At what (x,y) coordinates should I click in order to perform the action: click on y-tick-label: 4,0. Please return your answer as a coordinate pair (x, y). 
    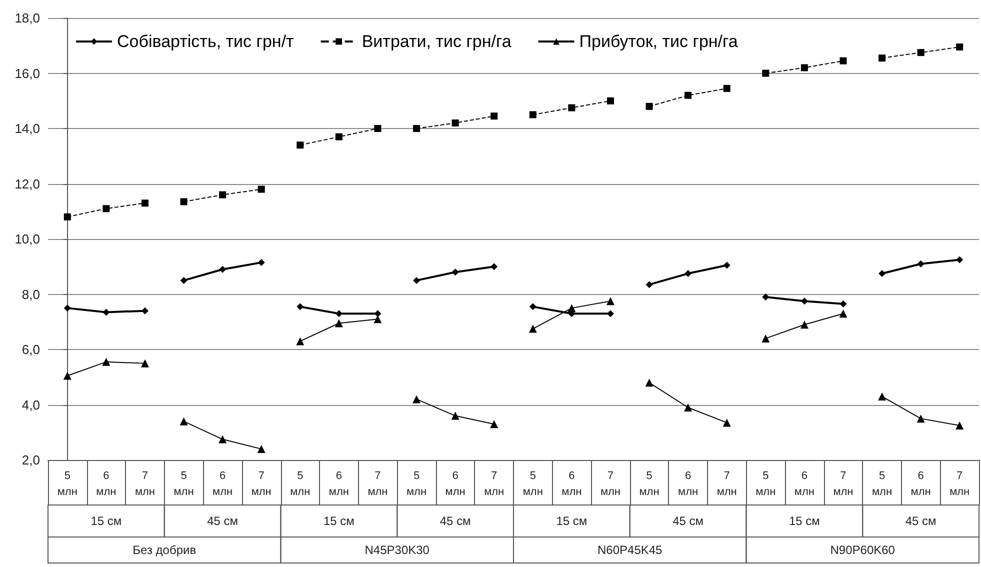
    Looking at the image, I should click on (31, 404).